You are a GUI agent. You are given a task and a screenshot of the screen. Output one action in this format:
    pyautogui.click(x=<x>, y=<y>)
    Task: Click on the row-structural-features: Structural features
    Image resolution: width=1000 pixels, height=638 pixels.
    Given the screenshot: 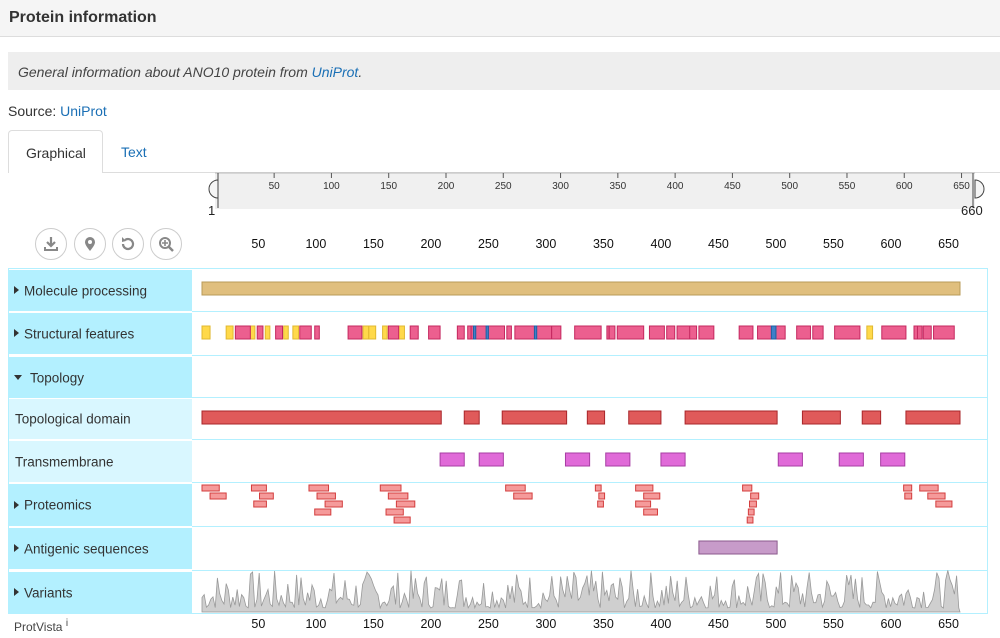 What is the action you would take?
    pyautogui.click(x=100, y=333)
    